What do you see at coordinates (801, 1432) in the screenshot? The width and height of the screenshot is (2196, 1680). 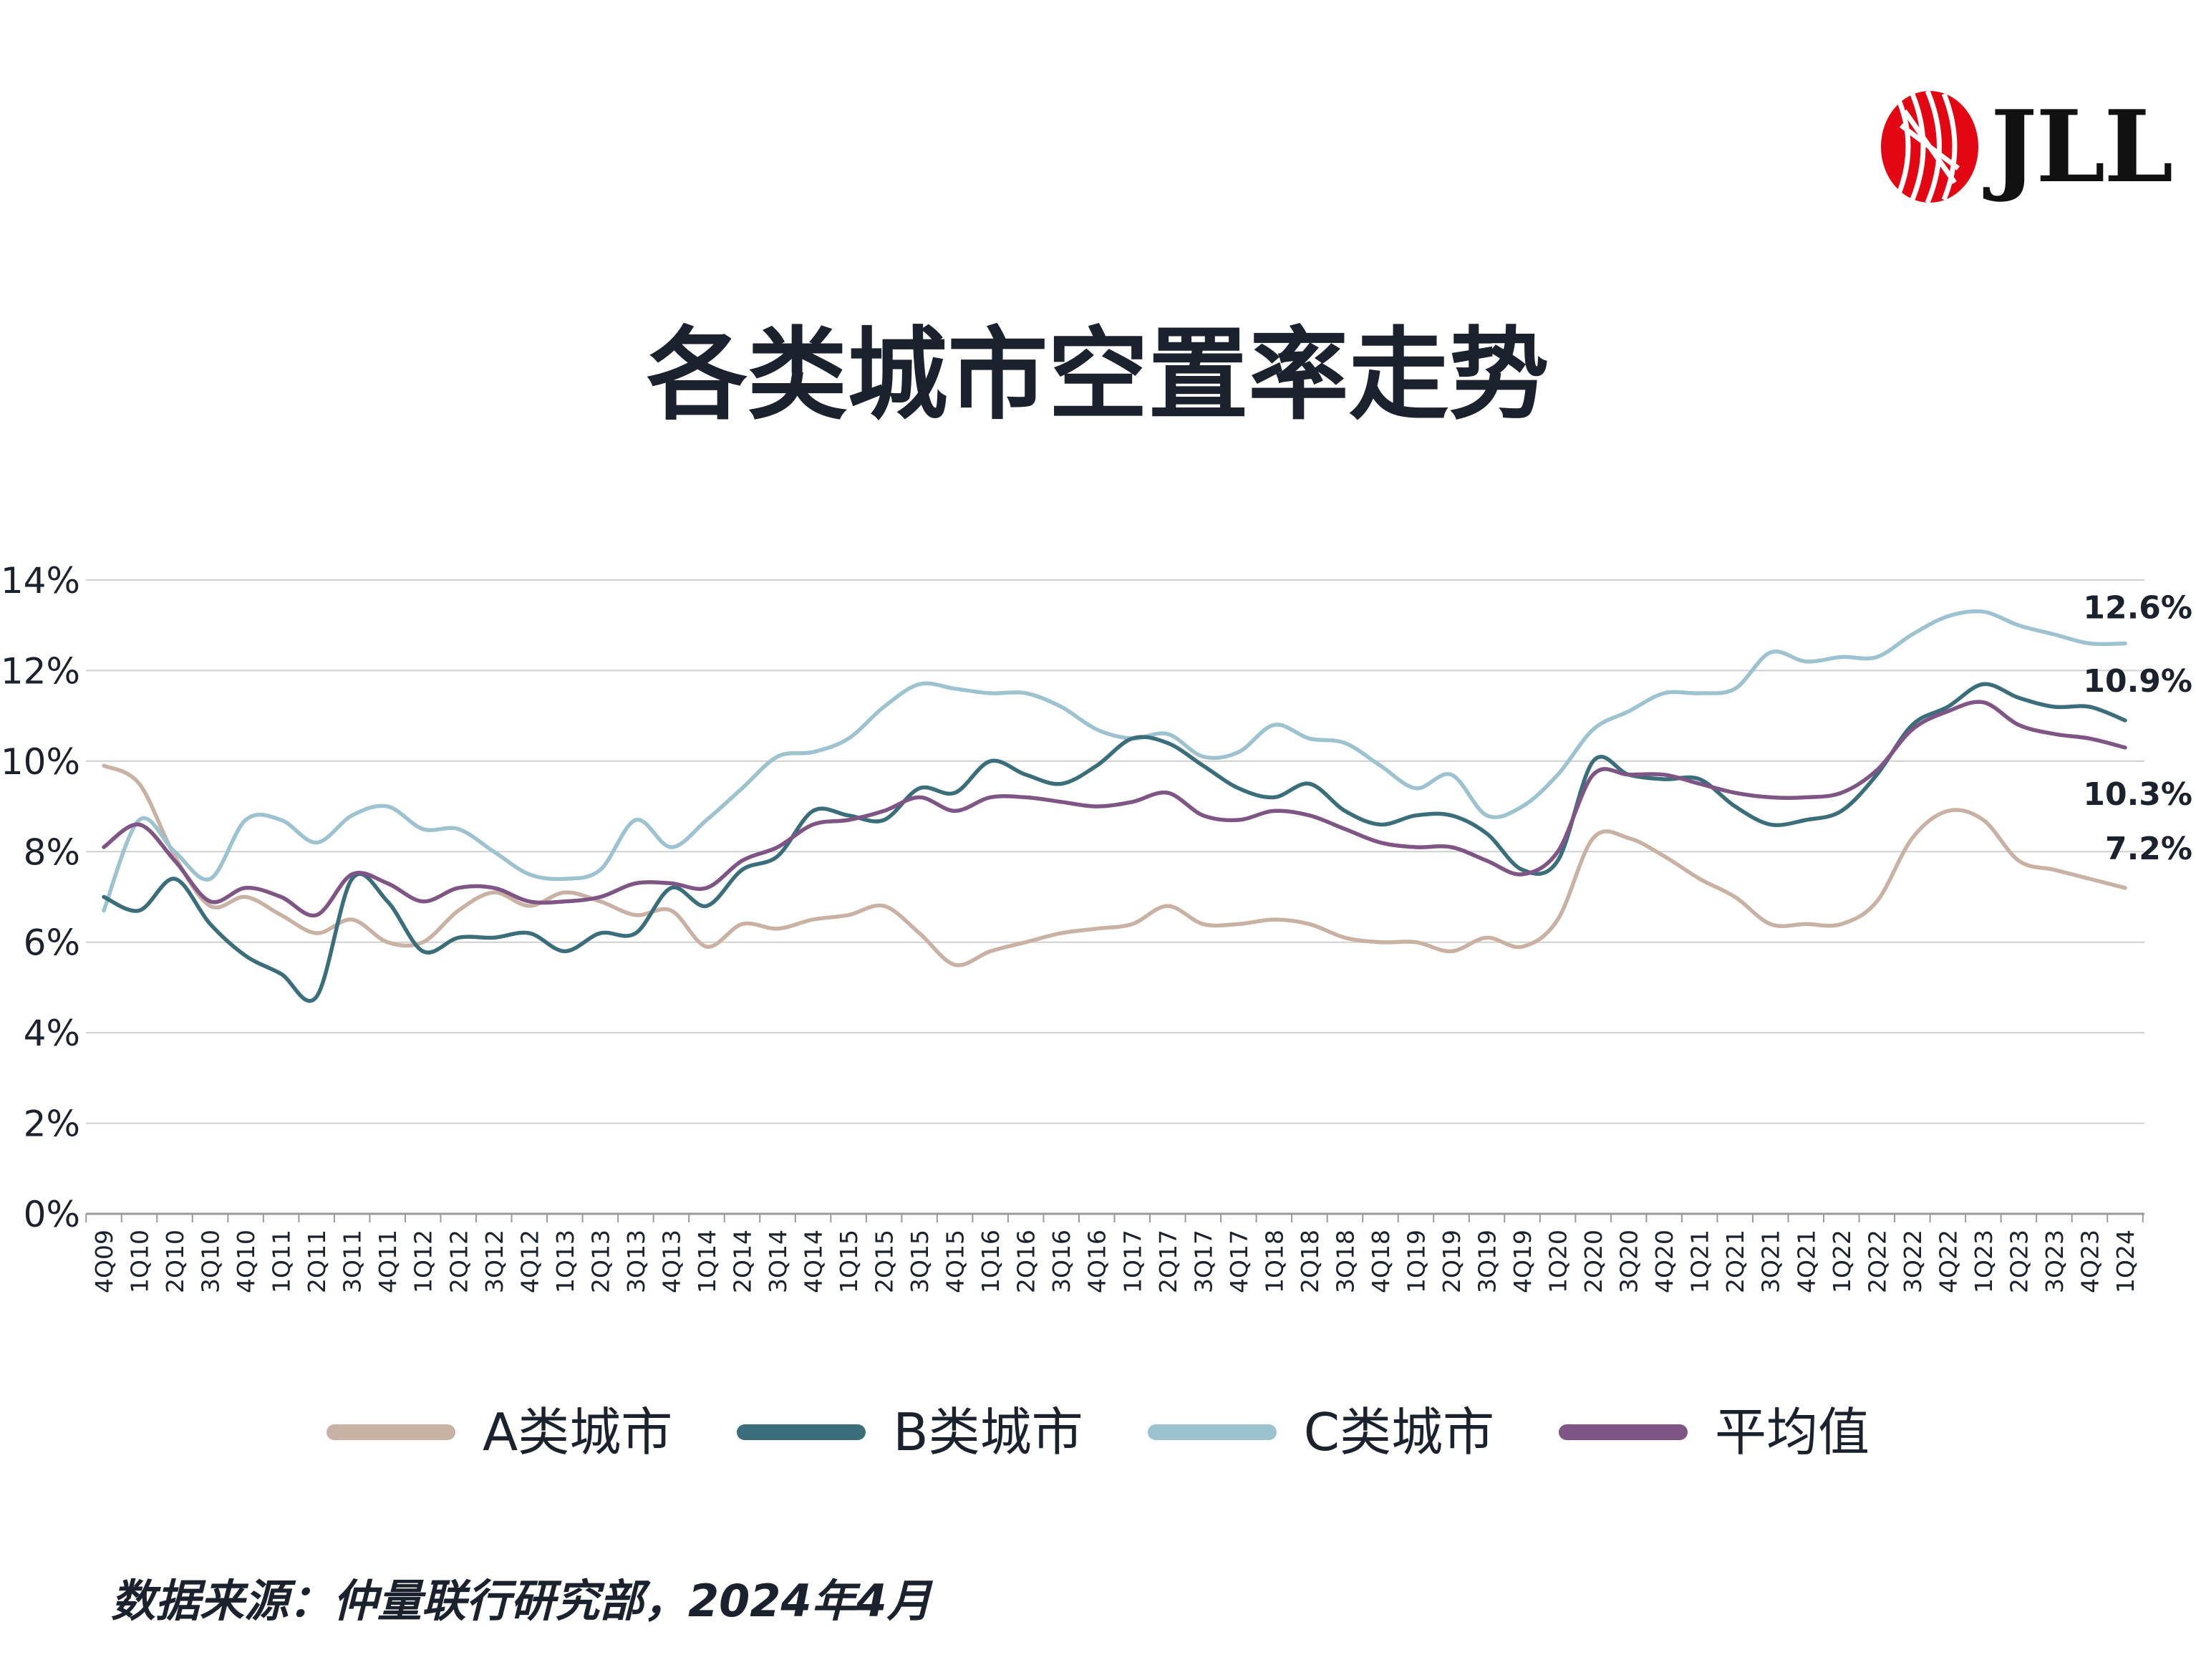 I see `legend-swatch-b` at bounding box center [801, 1432].